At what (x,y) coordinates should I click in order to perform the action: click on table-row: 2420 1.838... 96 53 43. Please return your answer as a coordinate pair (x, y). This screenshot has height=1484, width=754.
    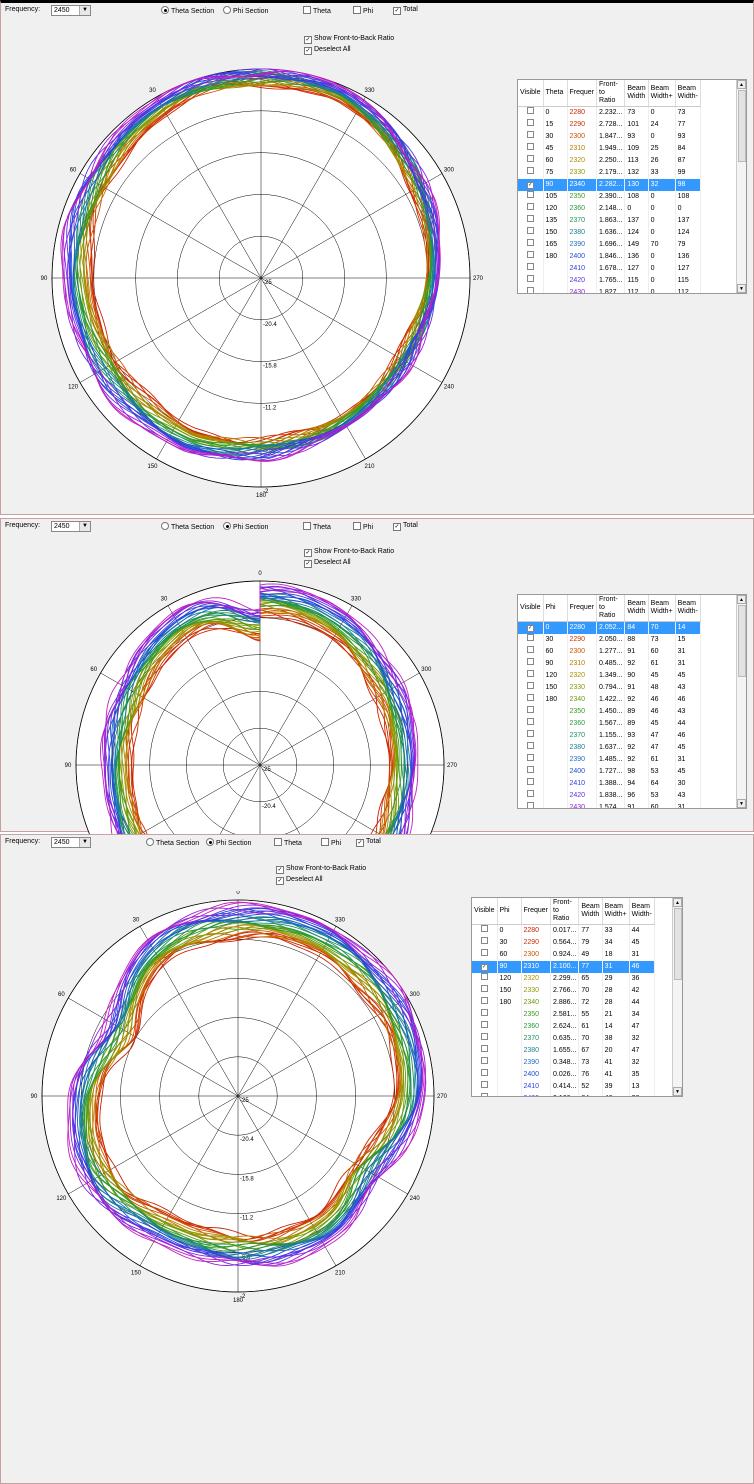
    Looking at the image, I should click on (609, 796).